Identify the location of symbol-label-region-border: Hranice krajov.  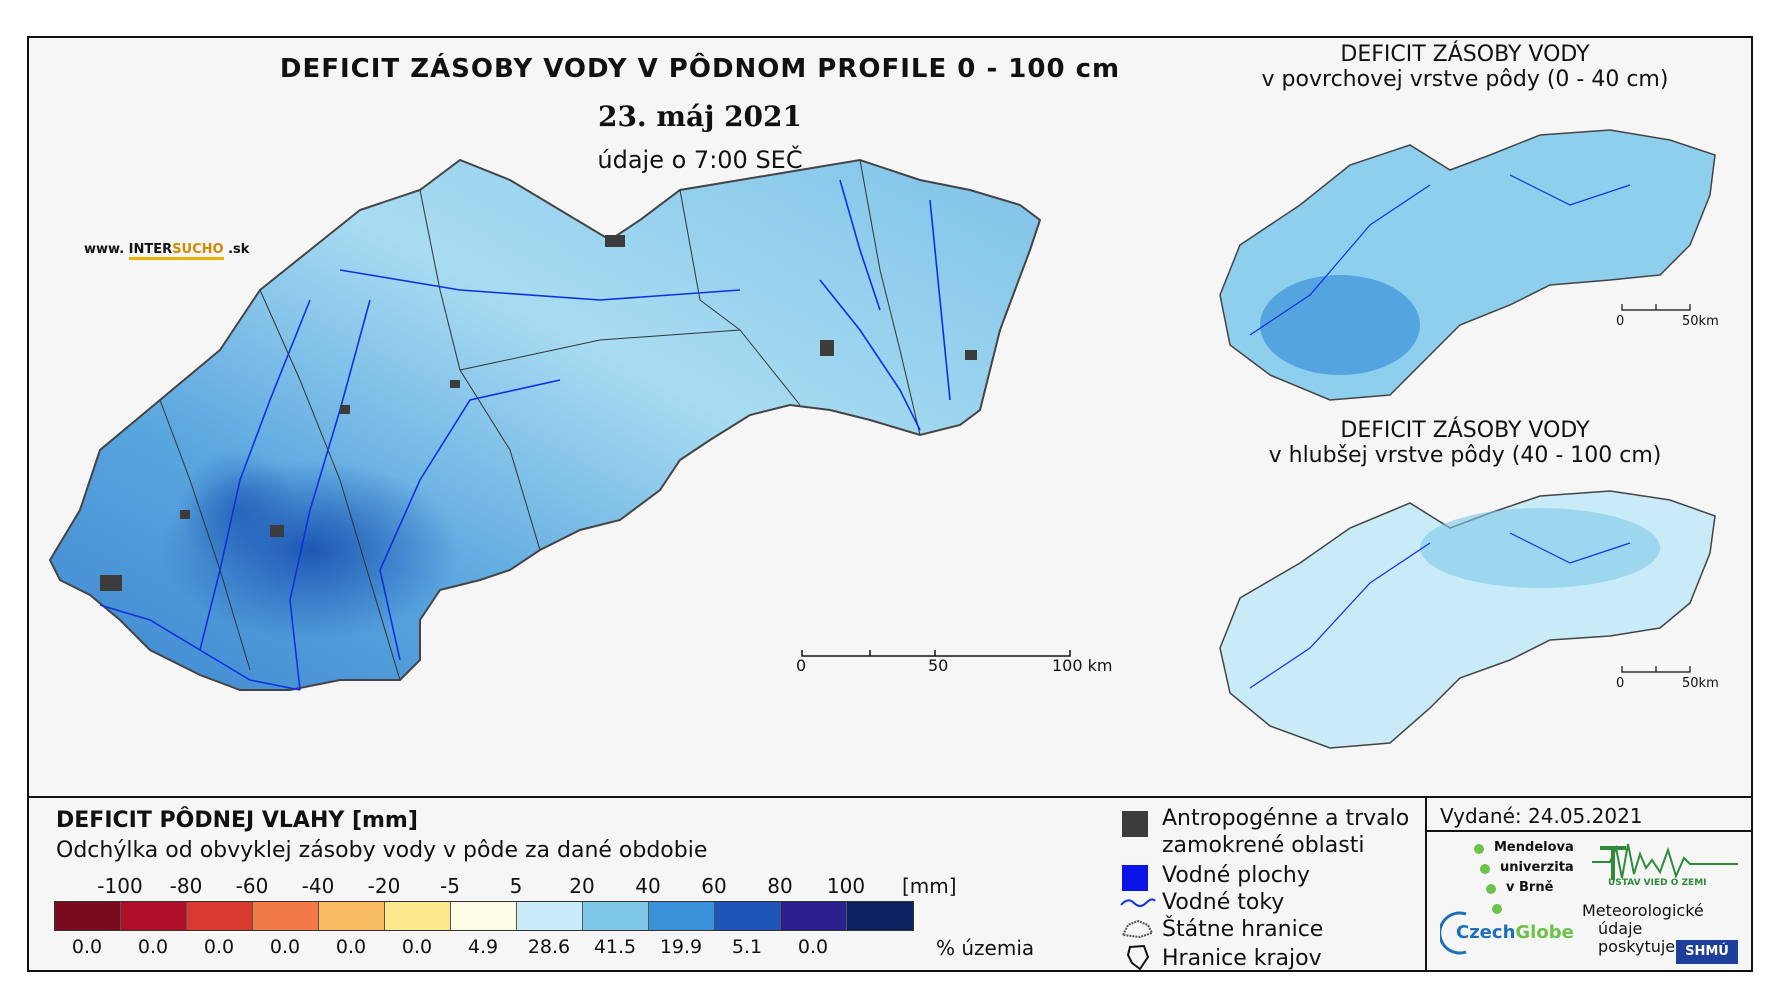
(1242, 958).